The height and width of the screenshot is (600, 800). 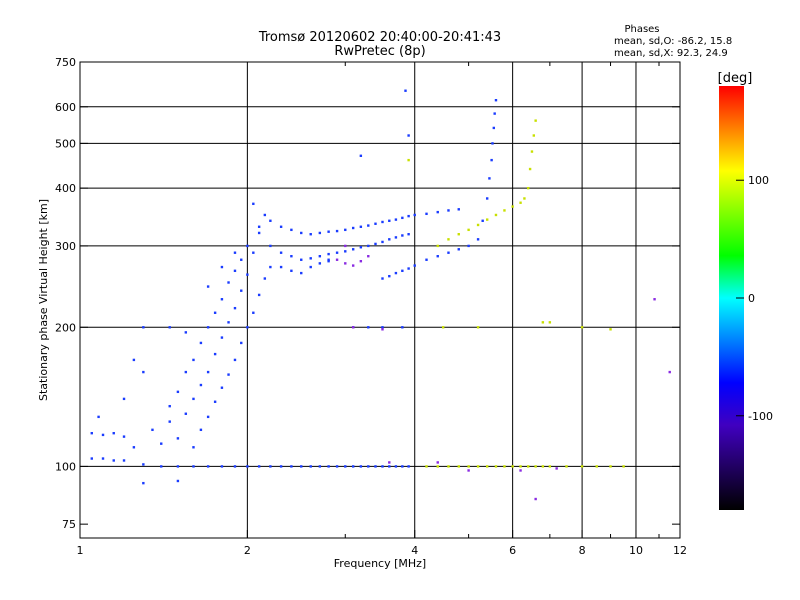 What do you see at coordinates (43, 300) in the screenshot?
I see `y-axis-label: Stationary phase Virtual Height [km]` at bounding box center [43, 300].